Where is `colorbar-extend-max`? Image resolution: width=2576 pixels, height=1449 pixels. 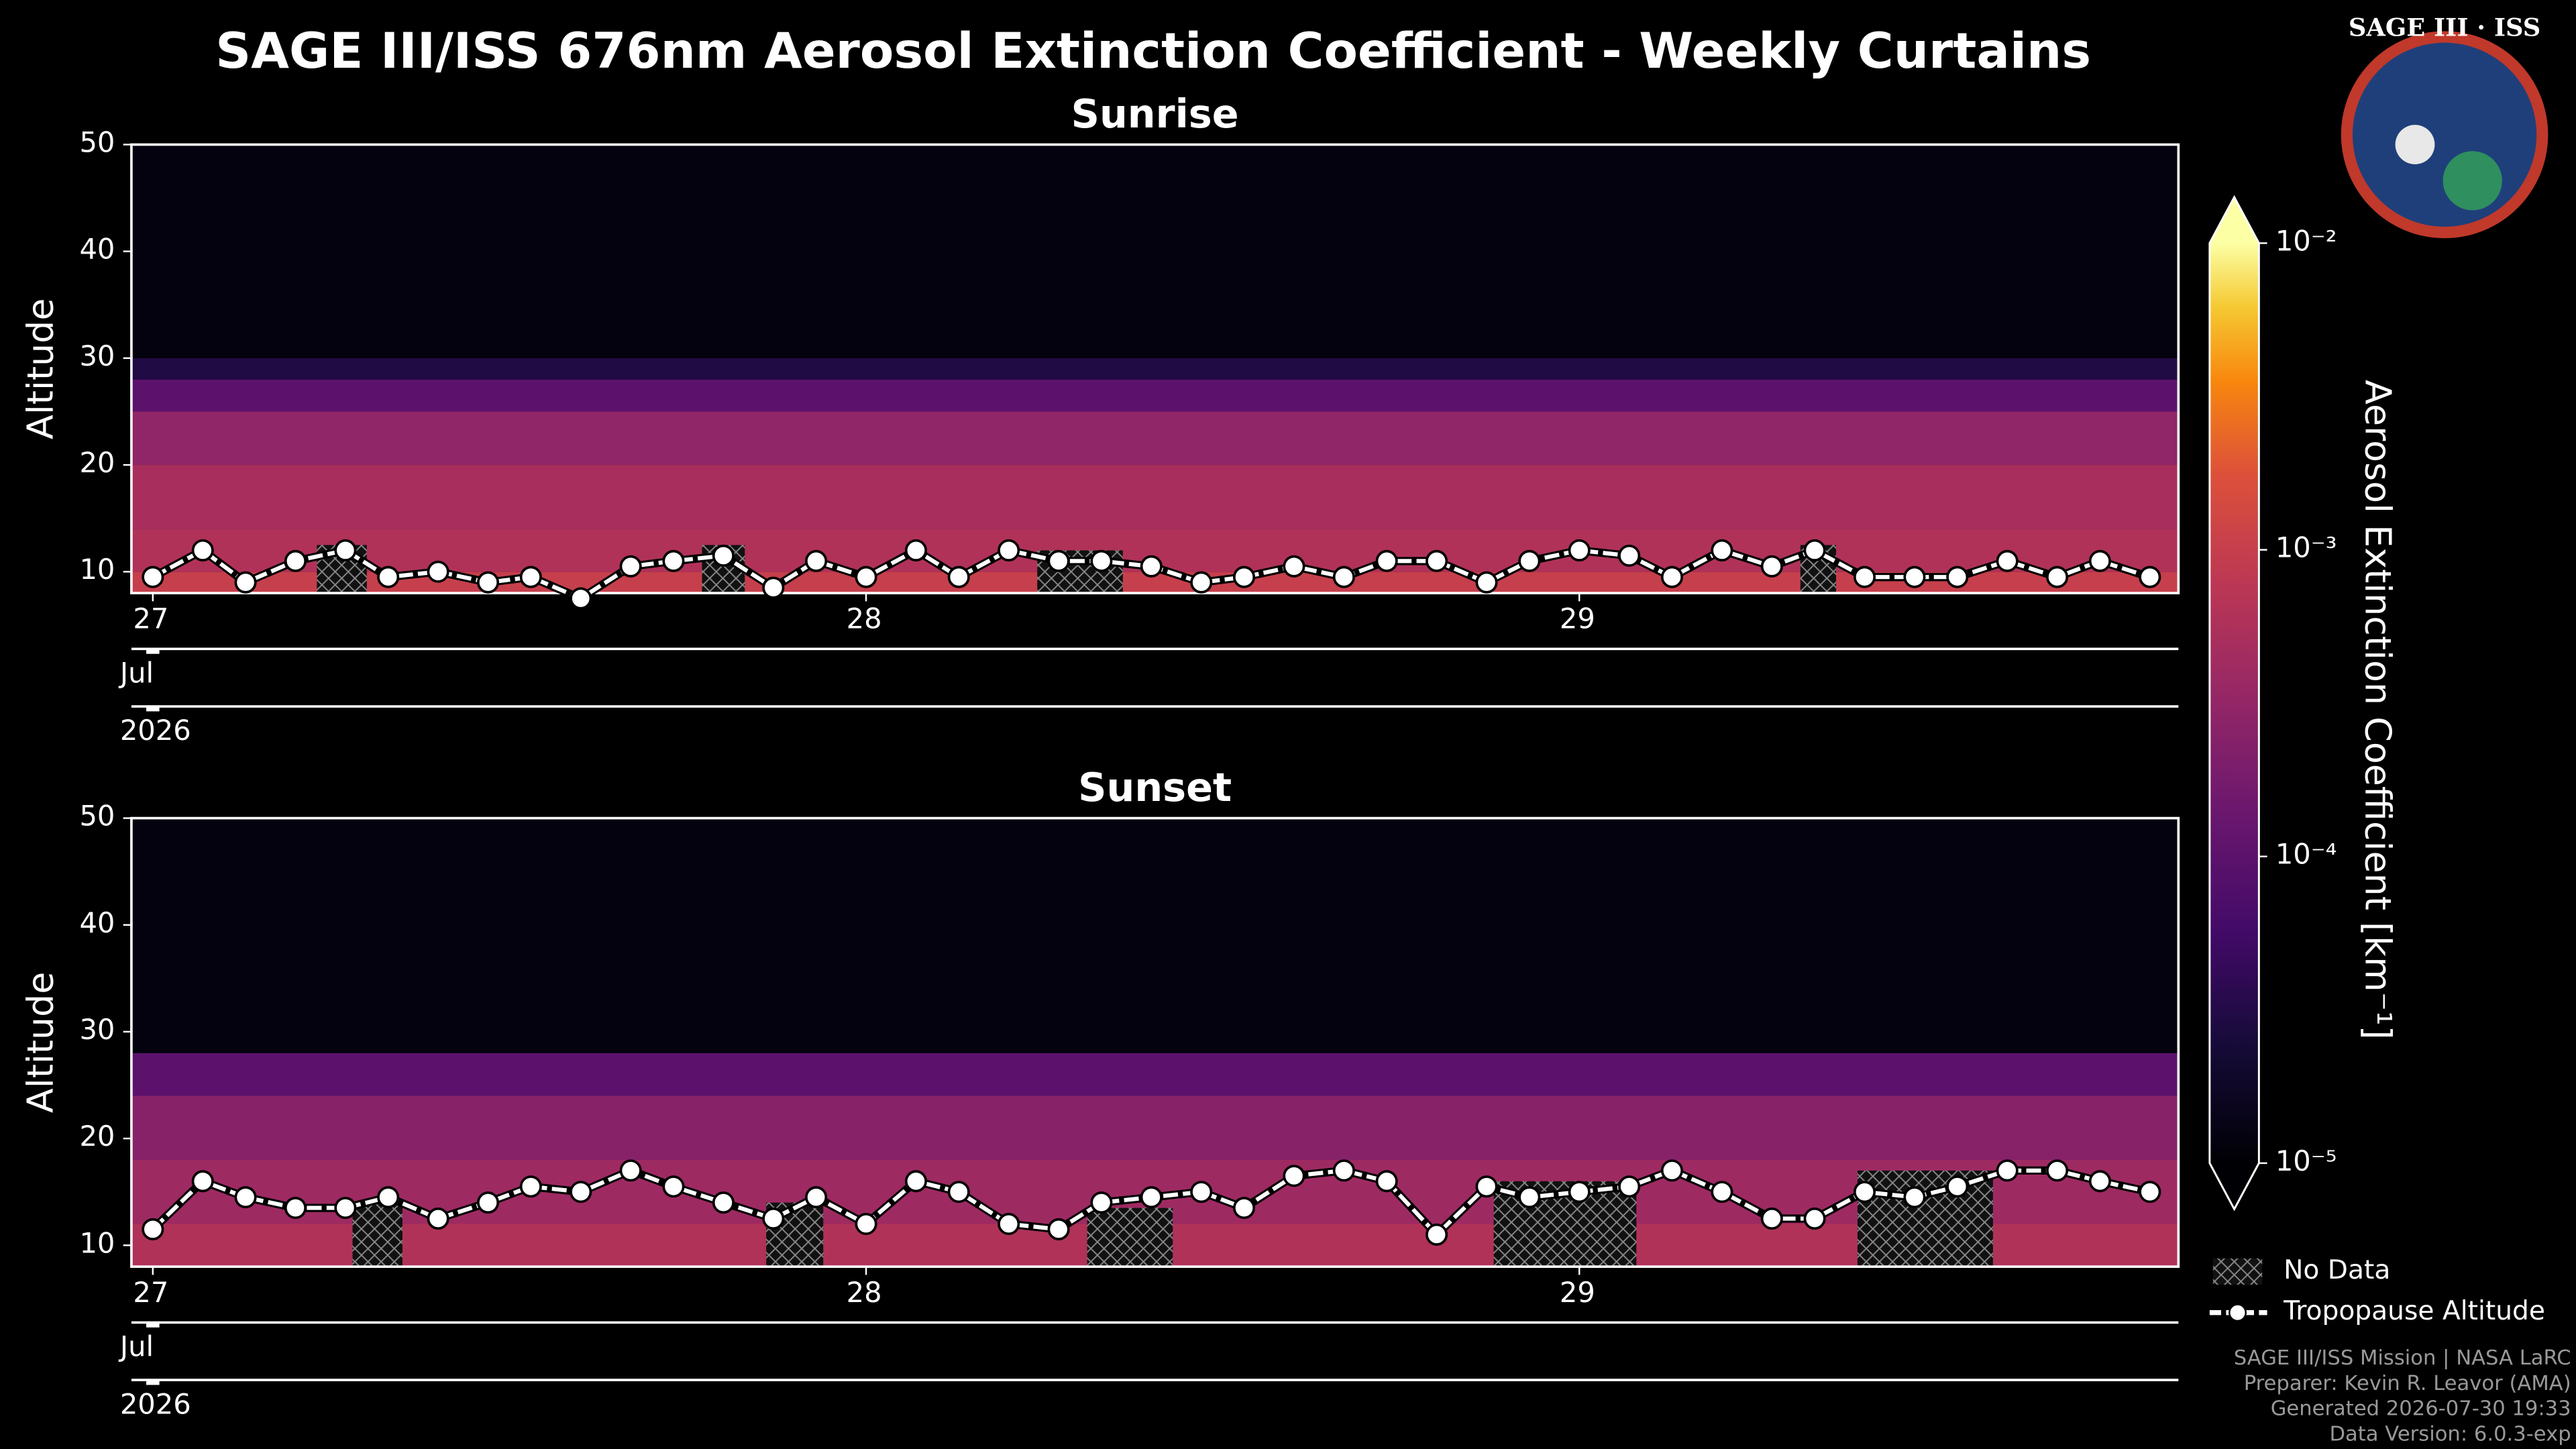 colorbar-extend-max is located at coordinates (2234, 220).